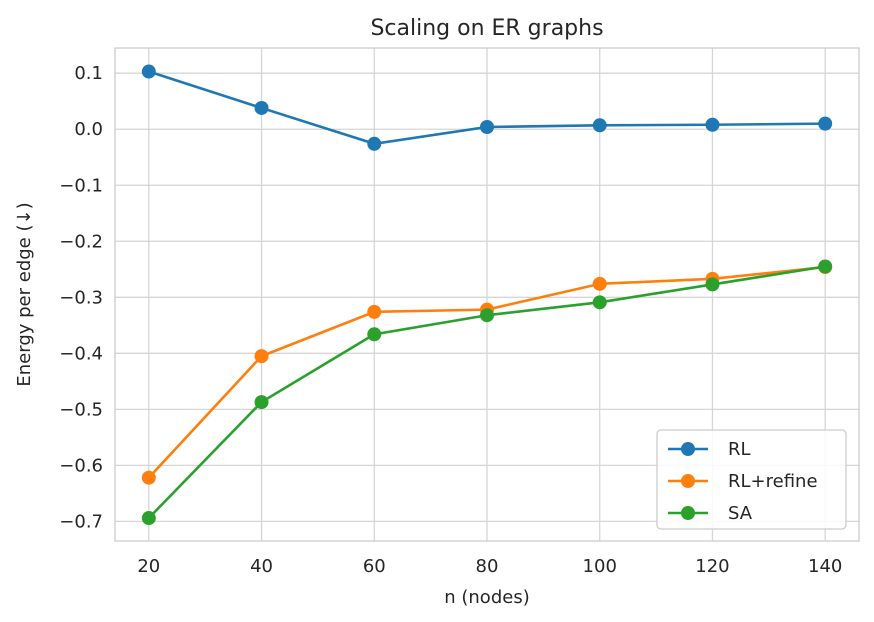 Image resolution: width=874 pixels, height=622 pixels. What do you see at coordinates (374, 566) in the screenshot?
I see `x-tick-label: 60` at bounding box center [374, 566].